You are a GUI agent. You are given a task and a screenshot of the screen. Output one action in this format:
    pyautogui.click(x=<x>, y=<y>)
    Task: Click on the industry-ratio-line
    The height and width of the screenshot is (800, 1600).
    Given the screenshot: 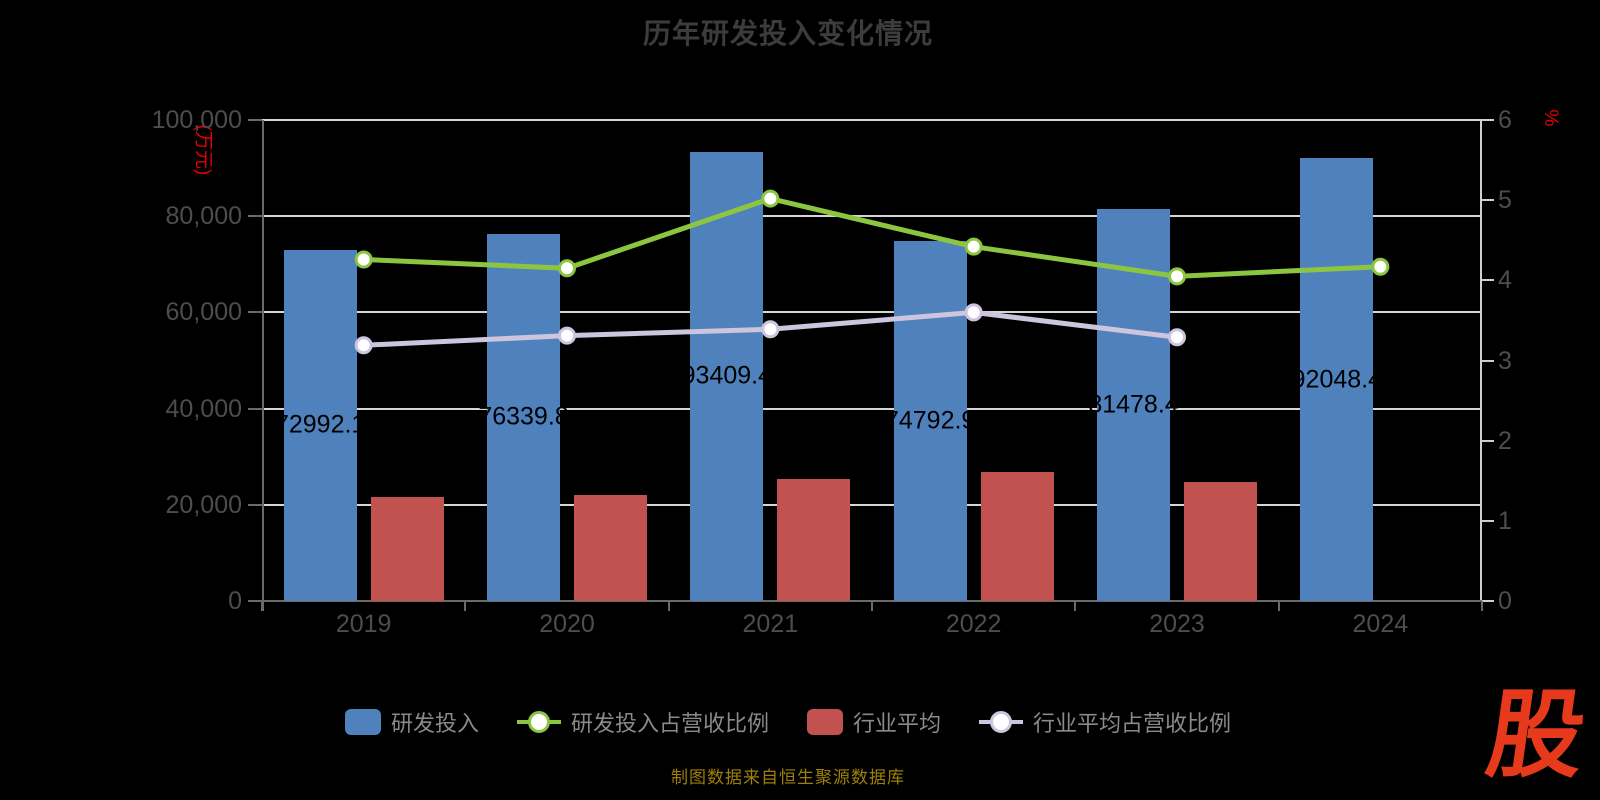 What is the action you would take?
    pyautogui.click(x=770, y=328)
    